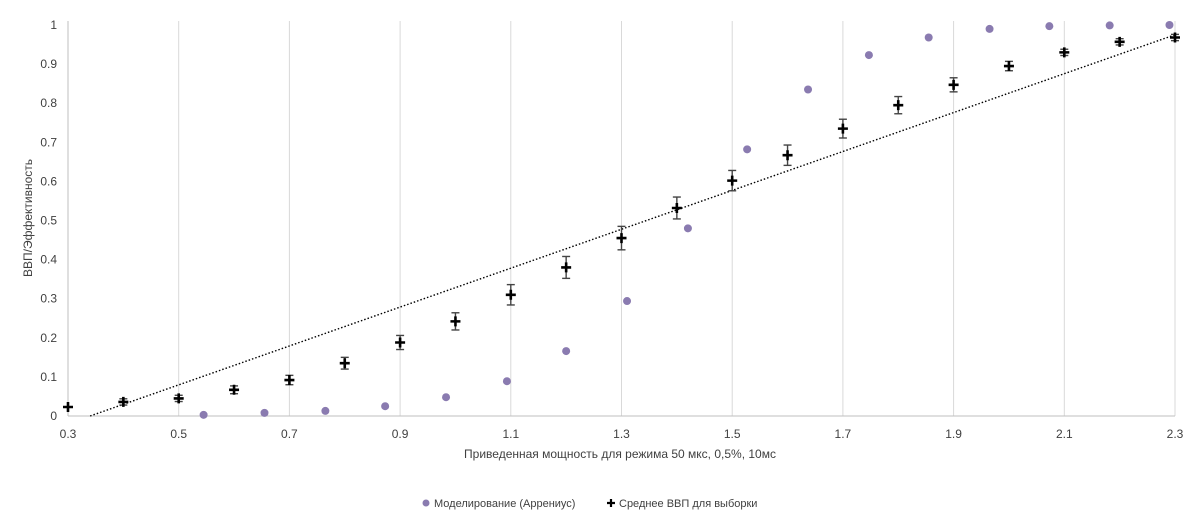  What do you see at coordinates (621, 434) in the screenshot?
I see `x-tick-label: 1.3` at bounding box center [621, 434].